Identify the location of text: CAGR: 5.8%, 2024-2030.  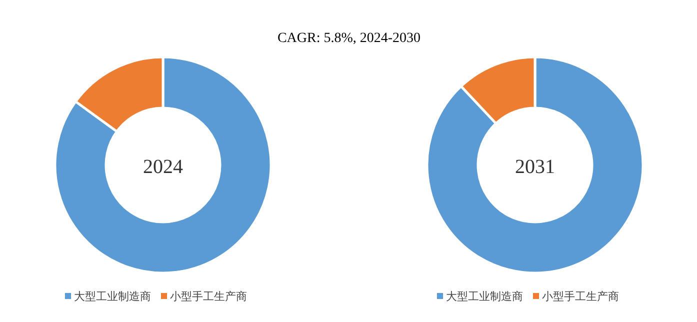
(349, 38).